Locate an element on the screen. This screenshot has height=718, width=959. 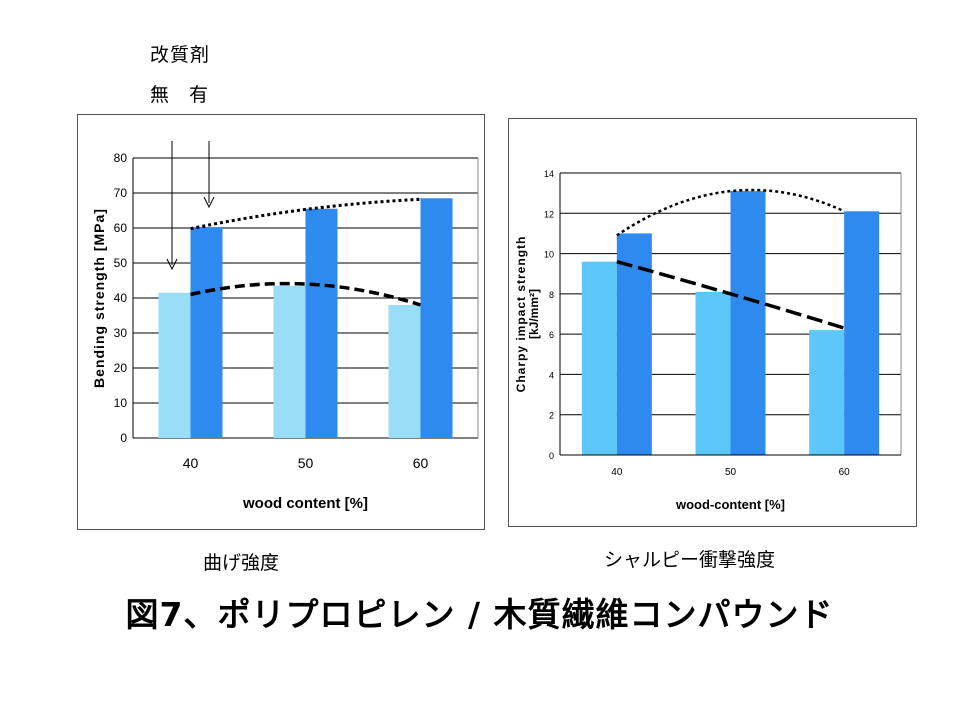
legend-title: 改質剤 is located at coordinates (180, 55).